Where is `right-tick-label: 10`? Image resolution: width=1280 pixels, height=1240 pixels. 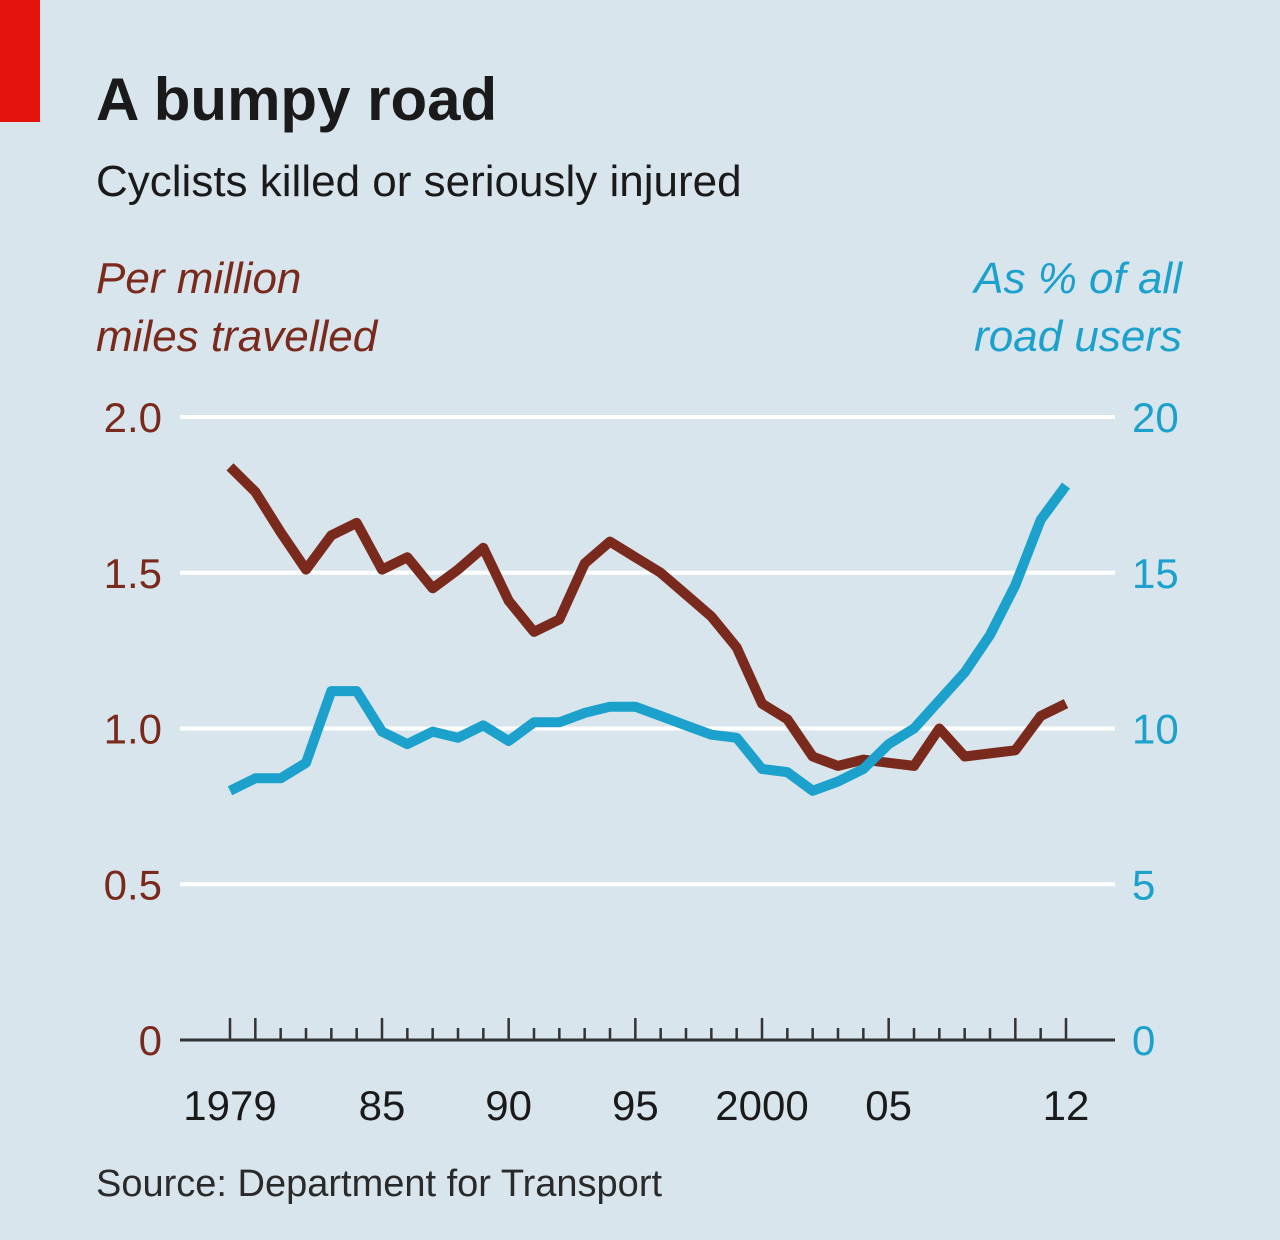 right-tick-label: 10 is located at coordinates (1155, 729).